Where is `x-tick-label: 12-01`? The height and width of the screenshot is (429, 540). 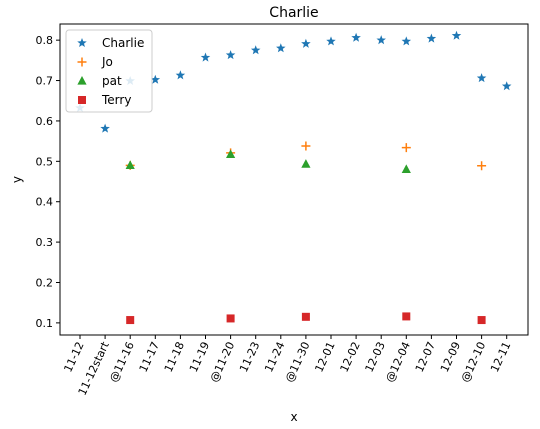
x-tick-label: 12-01 is located at coordinates (324, 357).